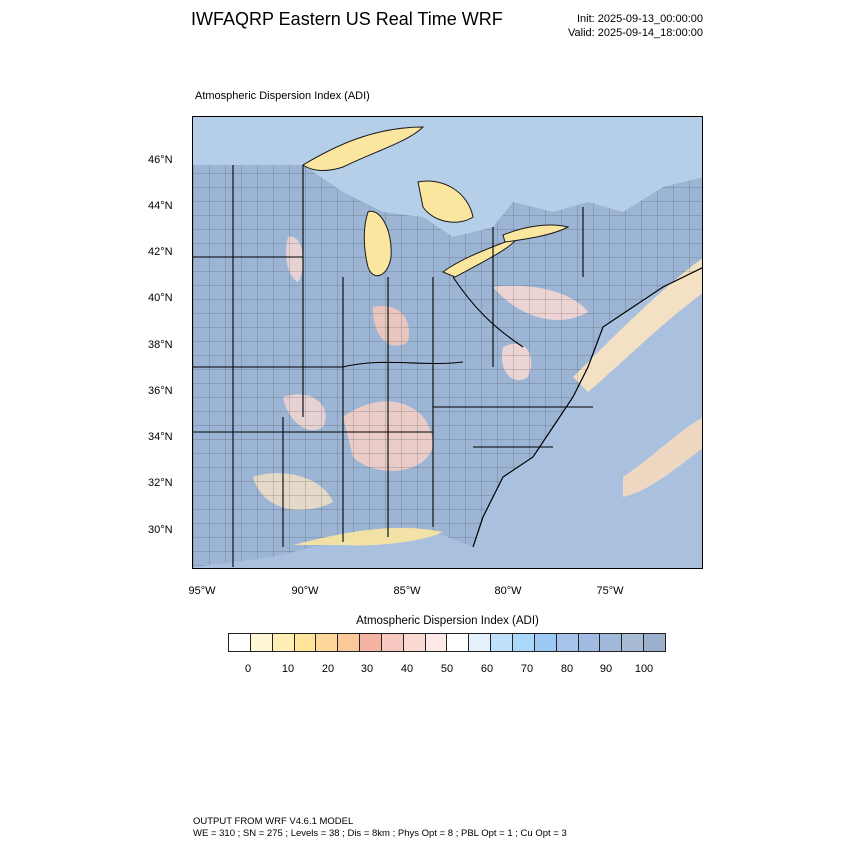 The height and width of the screenshot is (850, 850). Describe the element at coordinates (445, 201) in the screenshot. I see `lake-huron` at that location.